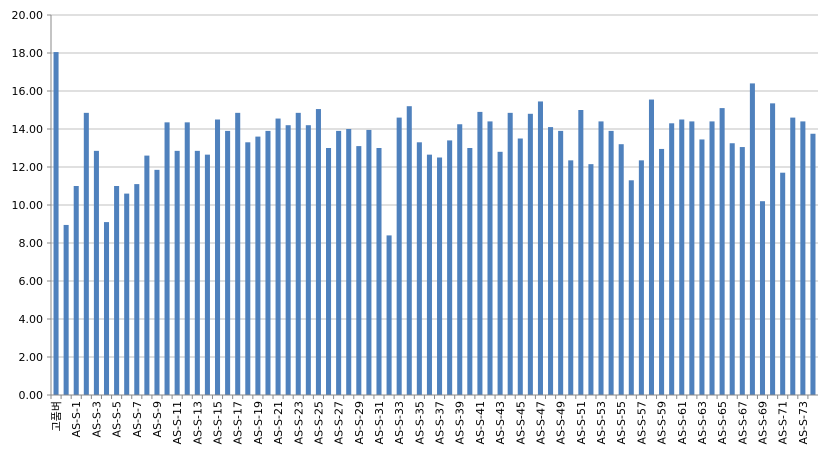  What do you see at coordinates (520, 422) in the screenshot?
I see `x-tick-label: AS-S-45` at bounding box center [520, 422].